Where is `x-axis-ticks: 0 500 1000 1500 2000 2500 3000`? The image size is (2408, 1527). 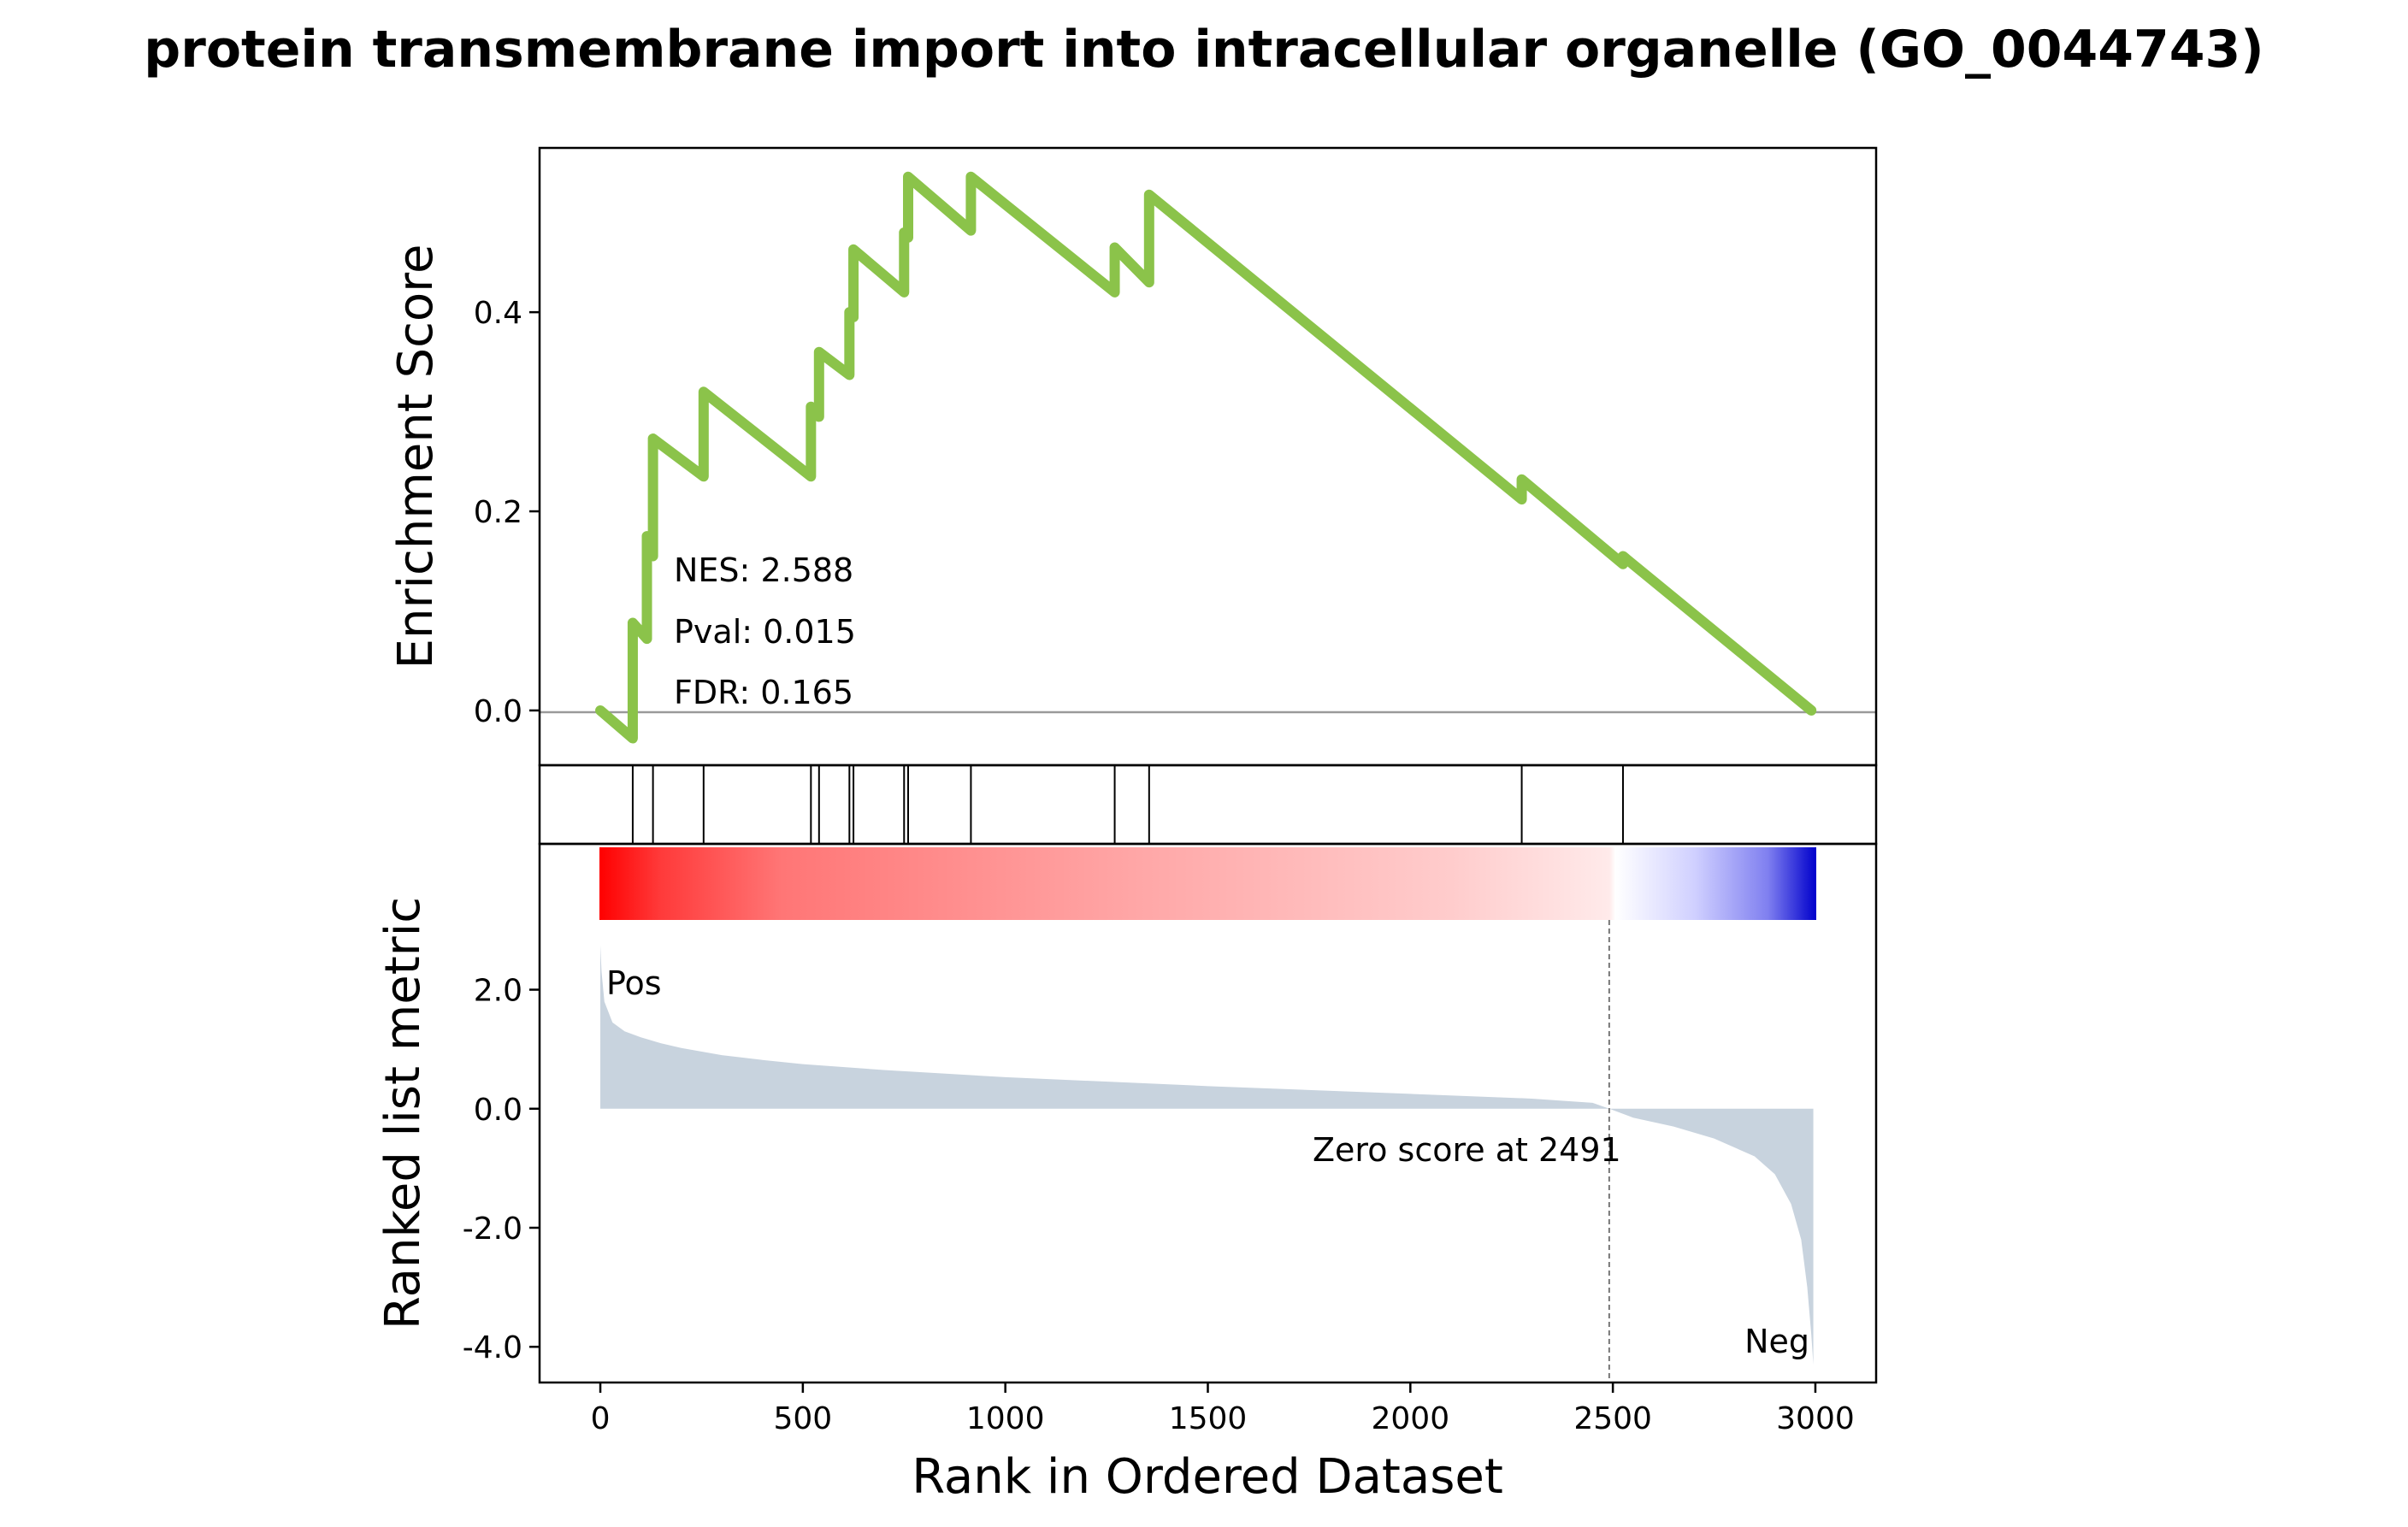
x-axis-ticks: 0 500 1000 1500 2000 2500 3000 is located at coordinates (1223, 1409).